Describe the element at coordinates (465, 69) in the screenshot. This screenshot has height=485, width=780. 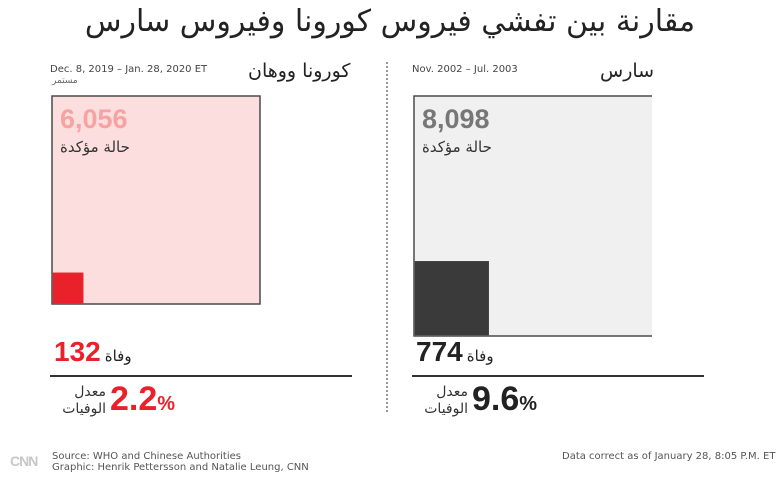
I see `date-range: Nov. 2002 – Jul. 2003` at that location.